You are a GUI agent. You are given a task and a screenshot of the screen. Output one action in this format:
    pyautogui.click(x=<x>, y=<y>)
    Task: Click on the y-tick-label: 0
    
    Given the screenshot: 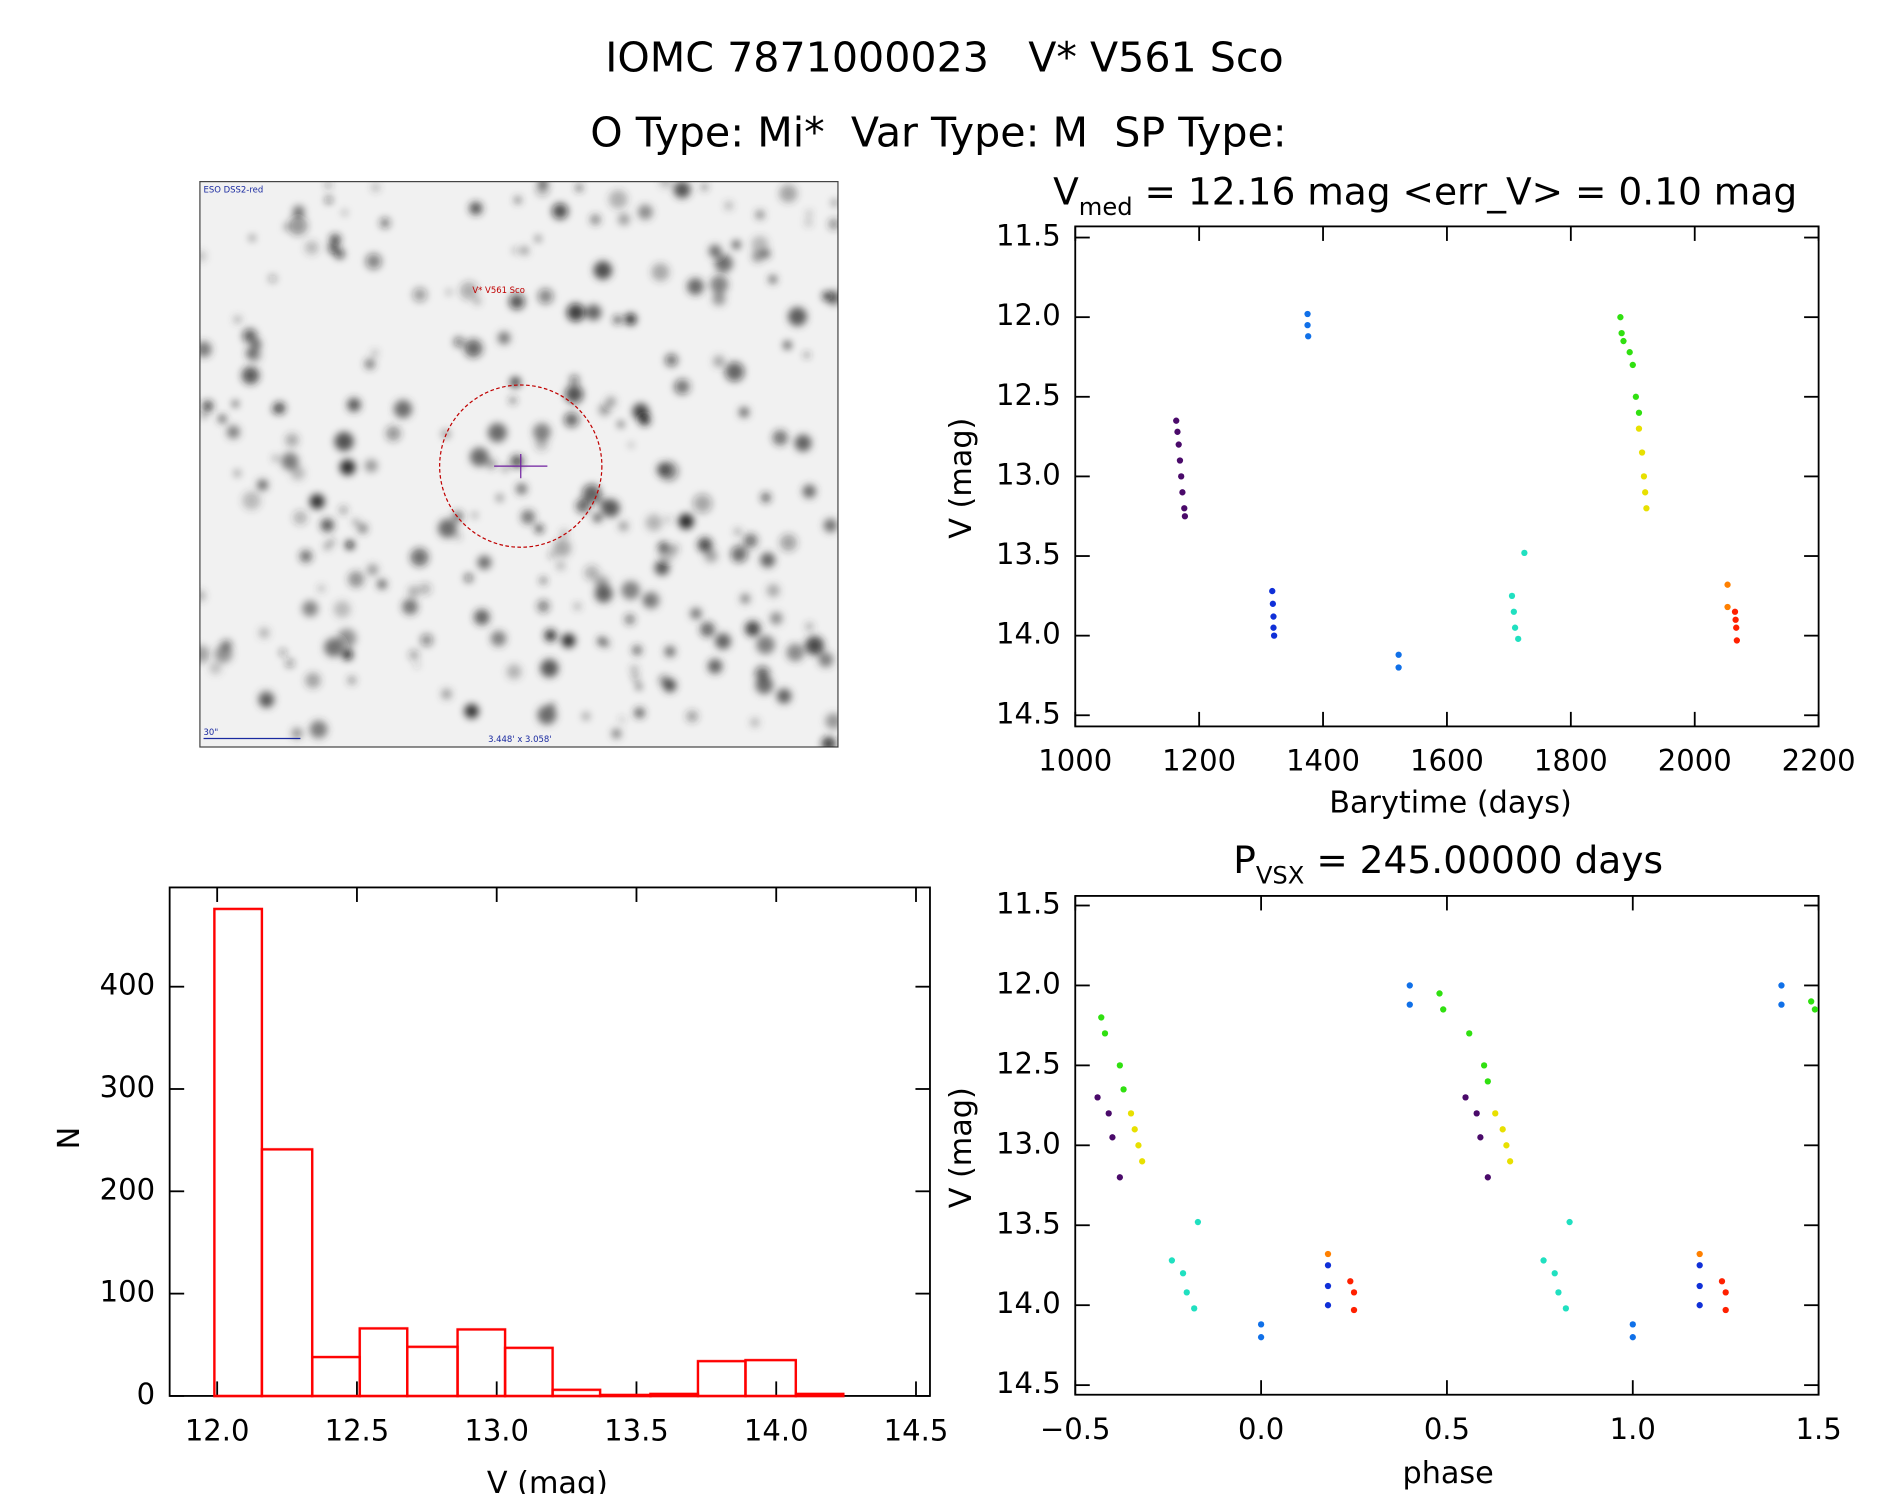 What is the action you would take?
    pyautogui.click(x=146, y=1394)
    